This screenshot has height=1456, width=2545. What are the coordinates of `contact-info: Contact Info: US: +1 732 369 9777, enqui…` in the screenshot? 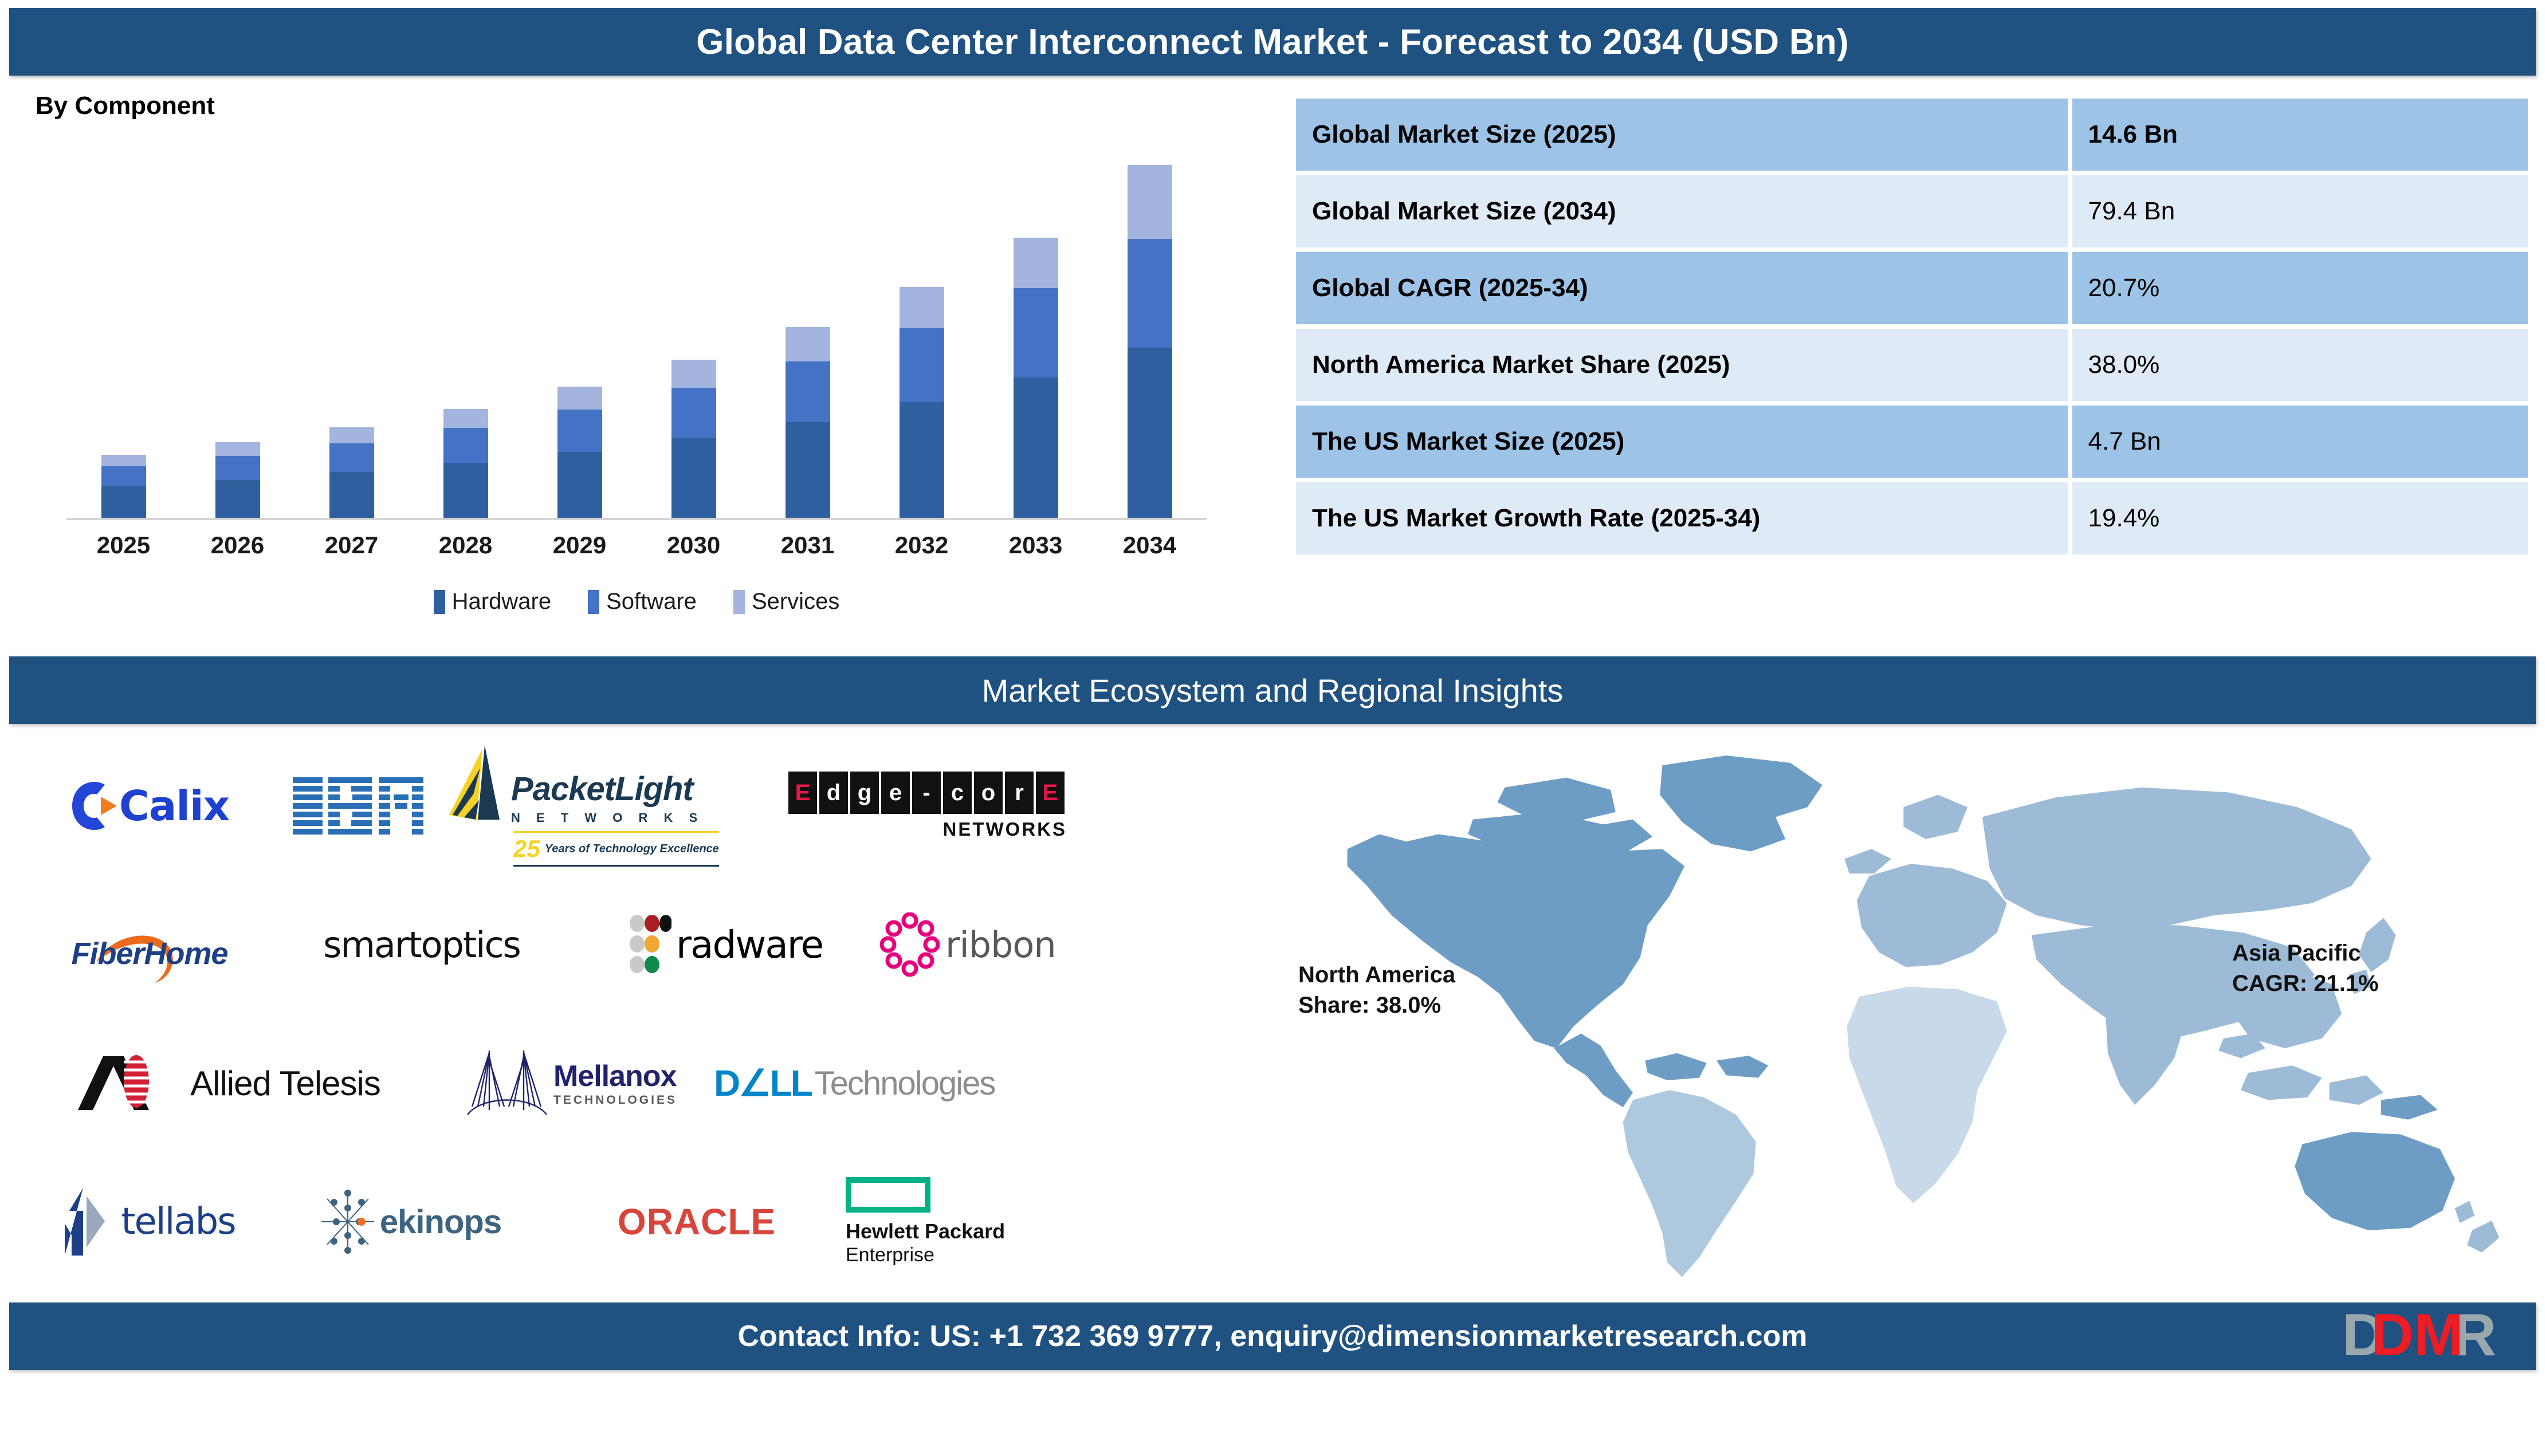 It's located at (1272, 1336).